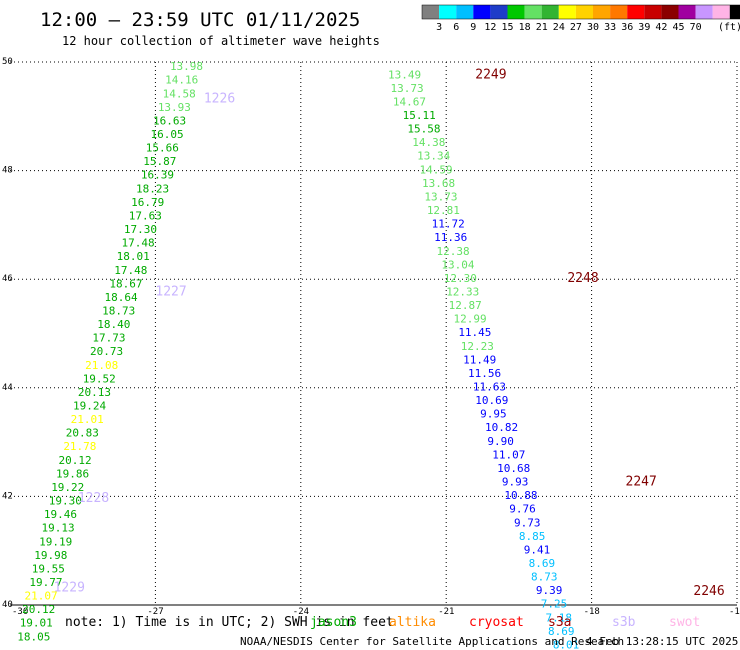  What do you see at coordinates (508, 27) in the screenshot?
I see `colorbar-label: 15` at bounding box center [508, 27].